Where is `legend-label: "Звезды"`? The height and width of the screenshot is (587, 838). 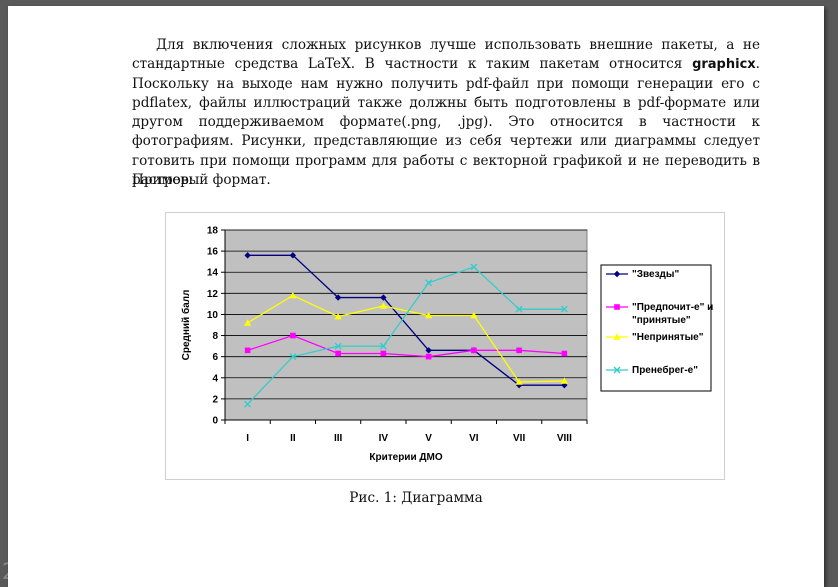 legend-label: "Звезды" is located at coordinates (655, 274).